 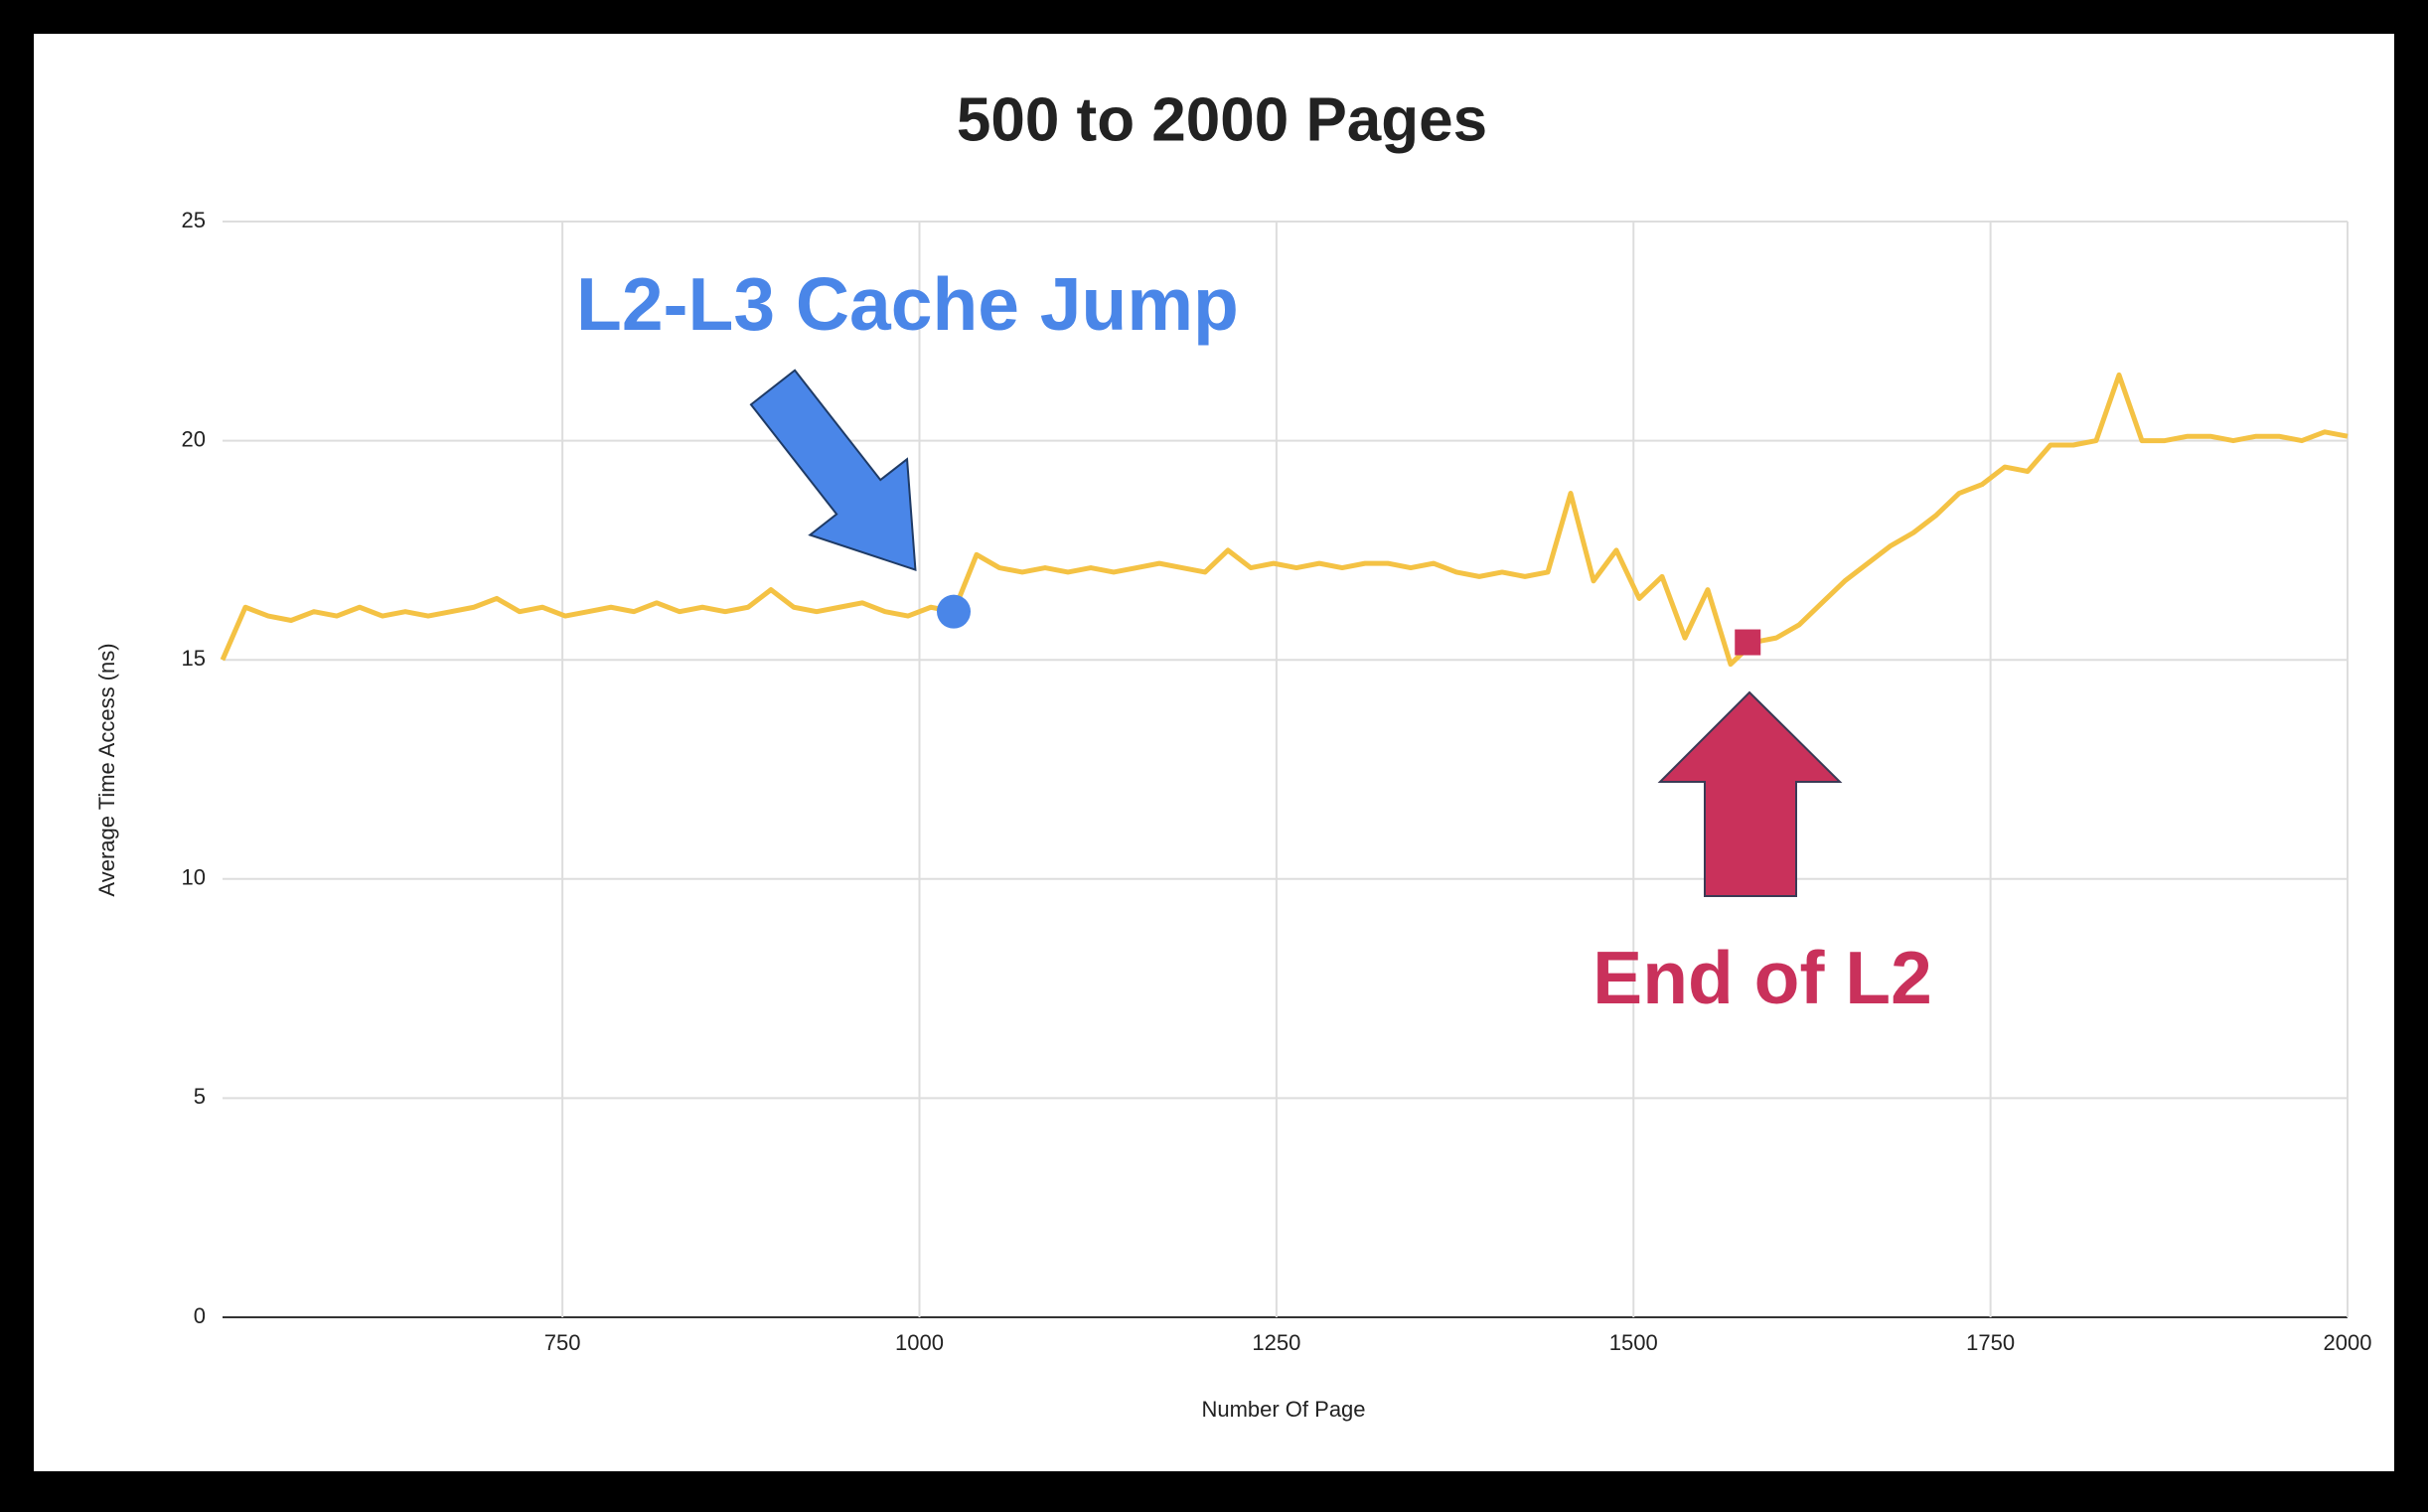 I want to click on chart-title: 500 to 2000 Pages, so click(x=1222, y=119).